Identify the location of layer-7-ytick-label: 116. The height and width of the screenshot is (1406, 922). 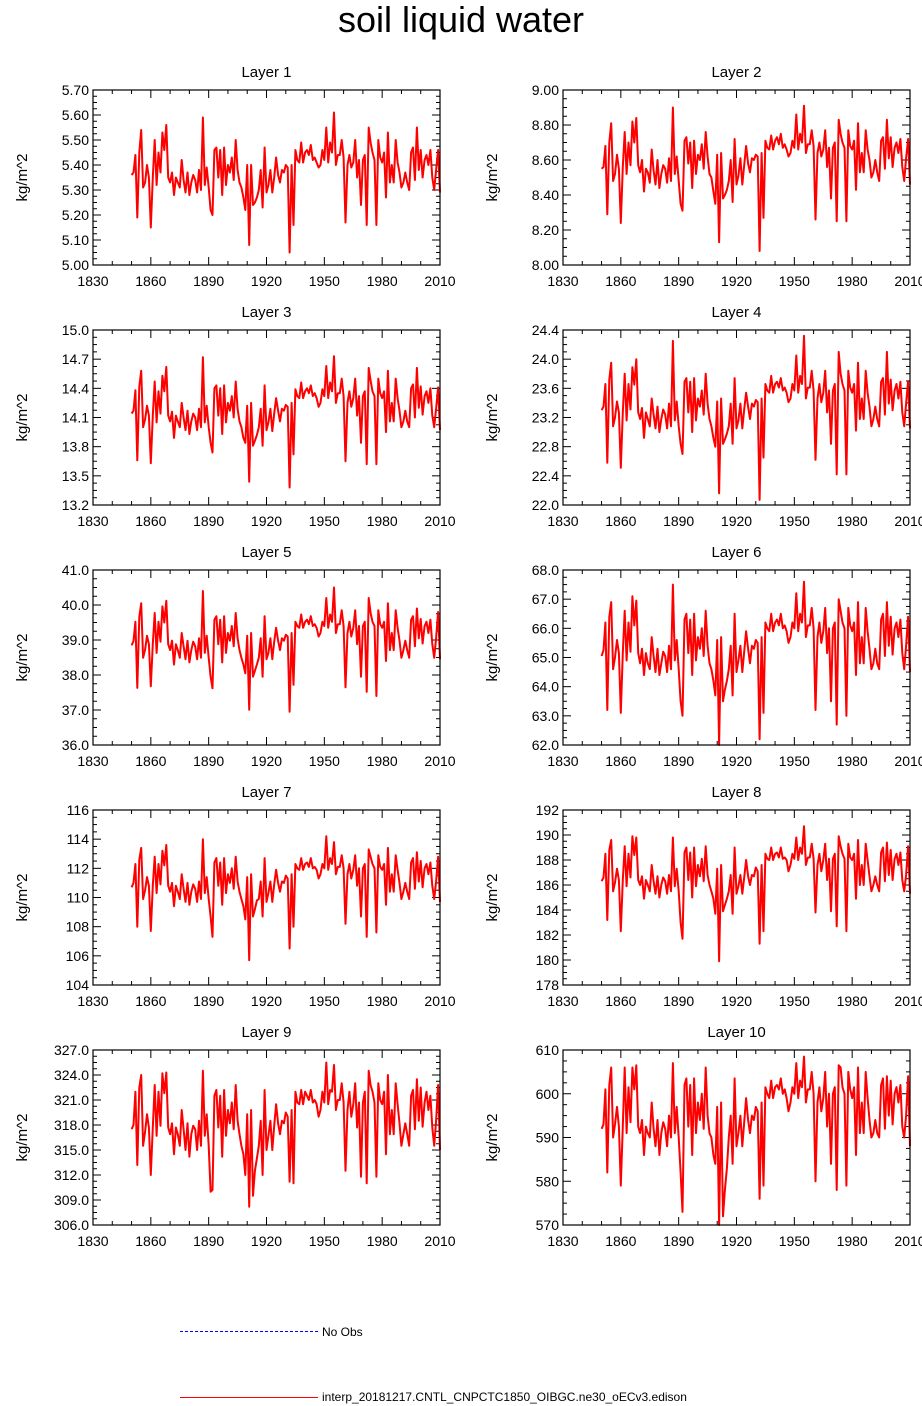
(78, 810).